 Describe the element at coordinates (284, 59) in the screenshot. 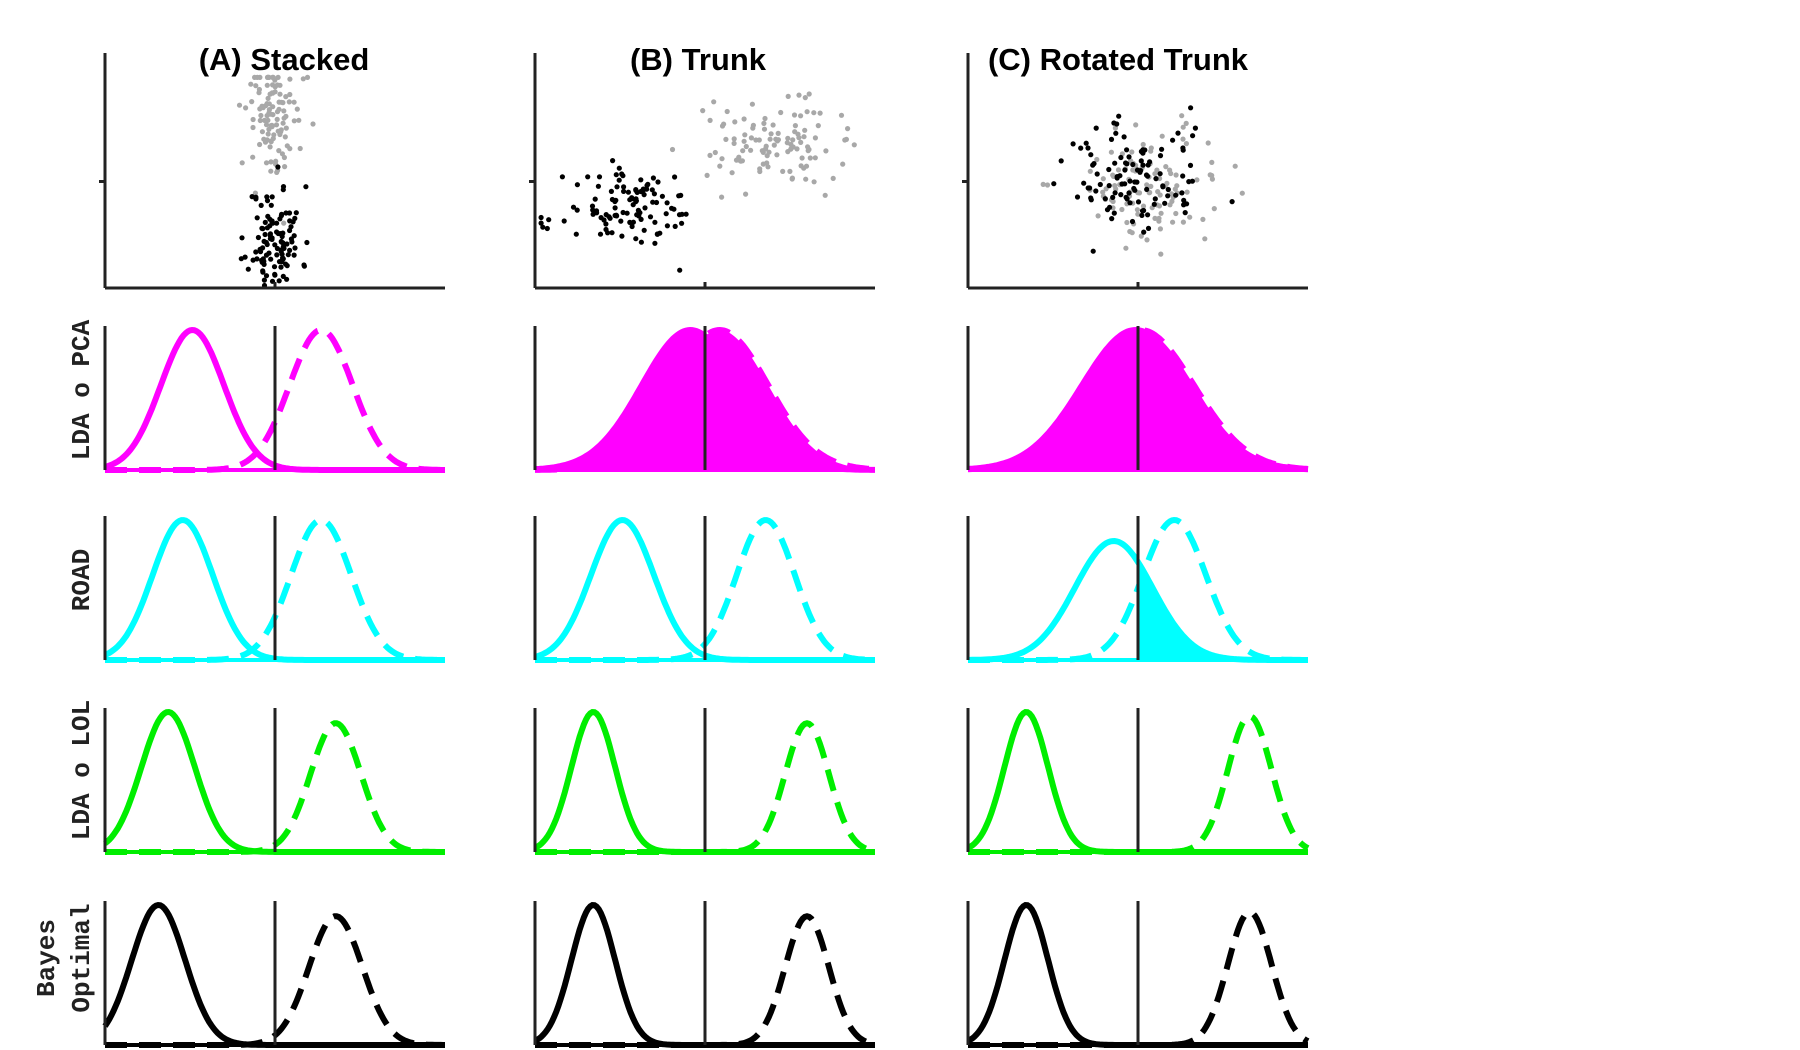

I see `column-title-a: (A) Stacked` at that location.